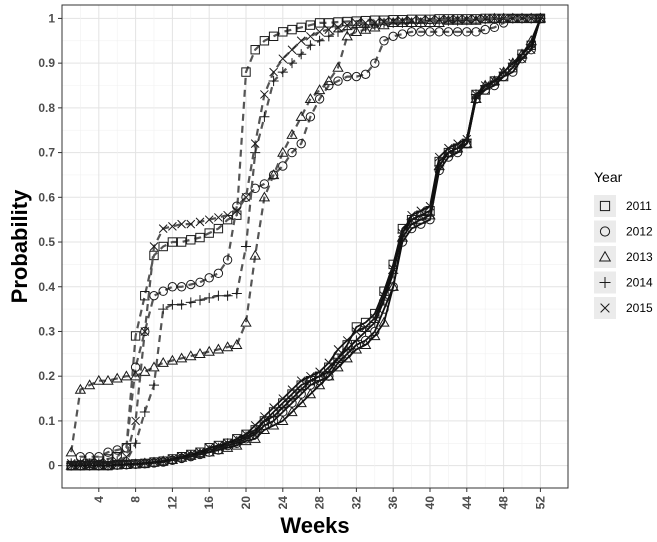 The width and height of the screenshot is (657, 542). I want to click on x-tick-label: 48, so click(504, 503).